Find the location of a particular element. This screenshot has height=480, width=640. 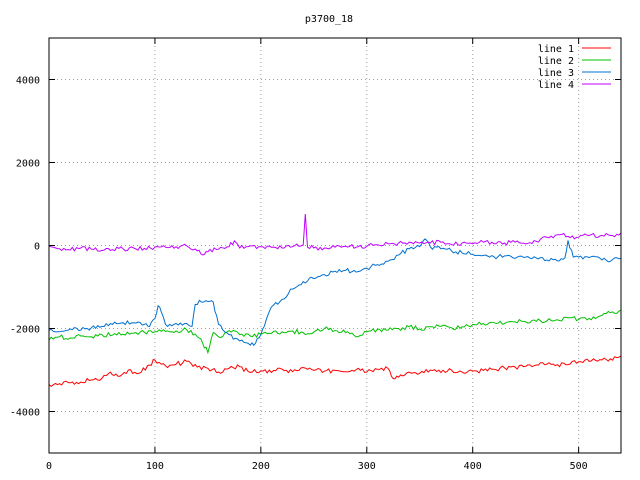

x-tick-label: 200 is located at coordinates (261, 466).